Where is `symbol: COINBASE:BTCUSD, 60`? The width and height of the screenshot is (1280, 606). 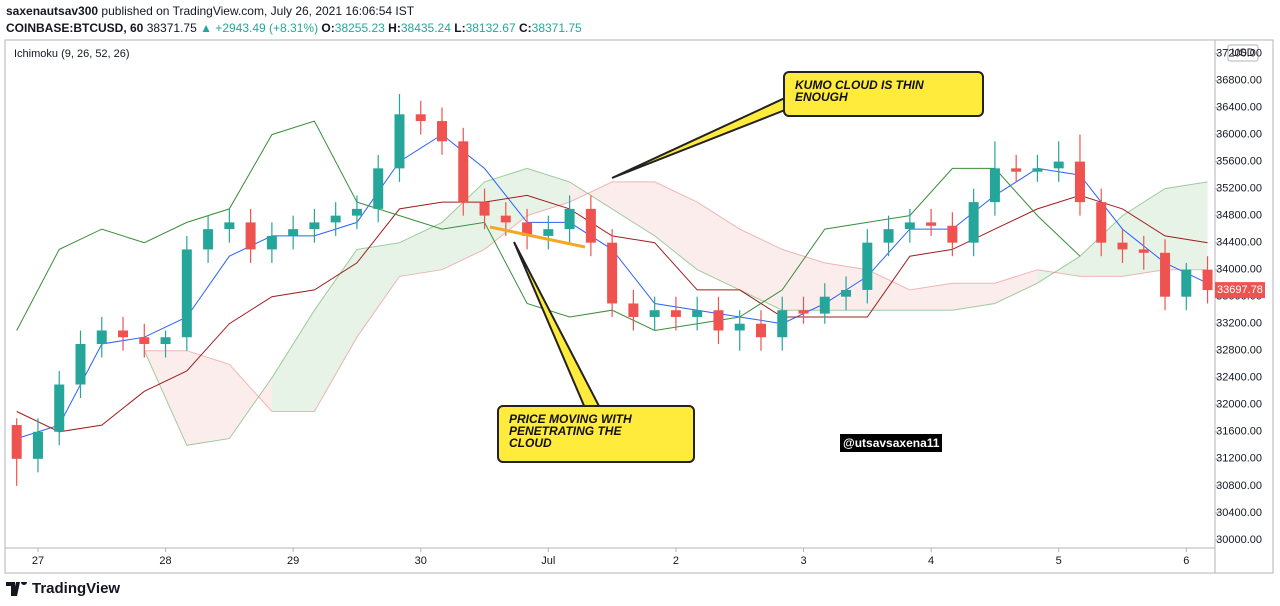 symbol: COINBASE:BTCUSD, 60 is located at coordinates (75, 28).